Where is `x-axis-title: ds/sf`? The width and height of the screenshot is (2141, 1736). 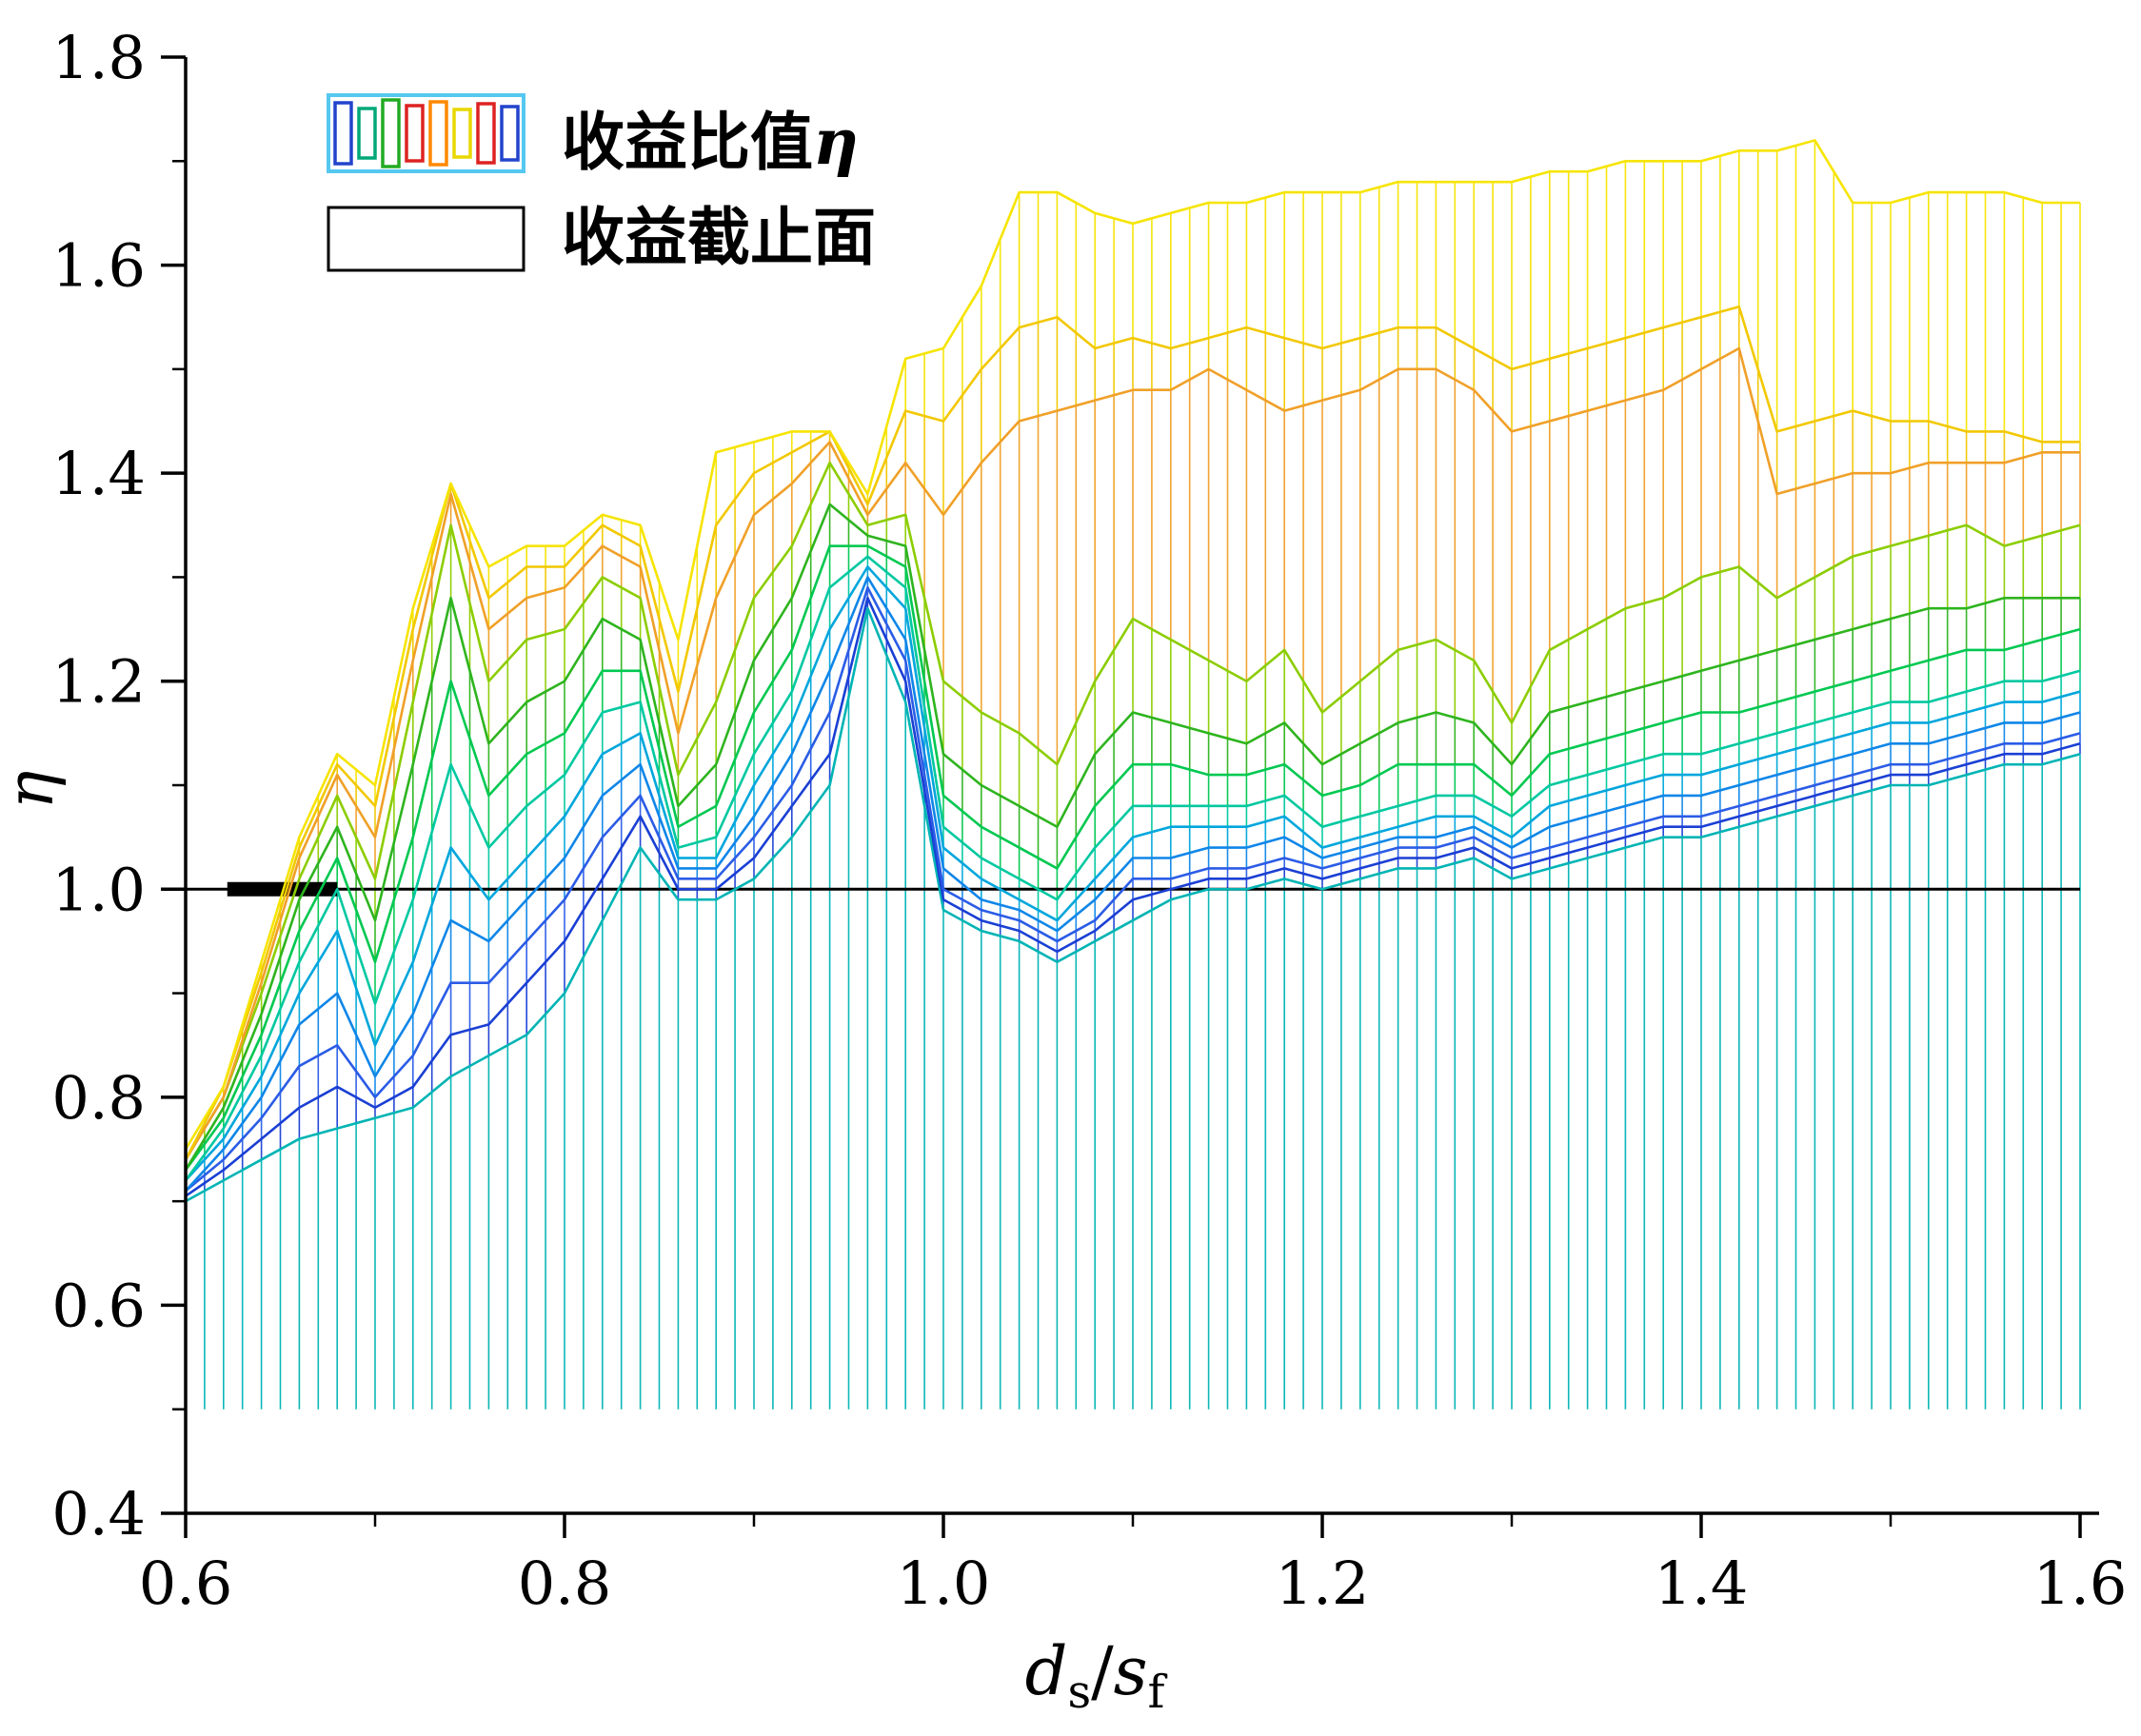
x-axis-title: ds/sf is located at coordinates (1096, 1675).